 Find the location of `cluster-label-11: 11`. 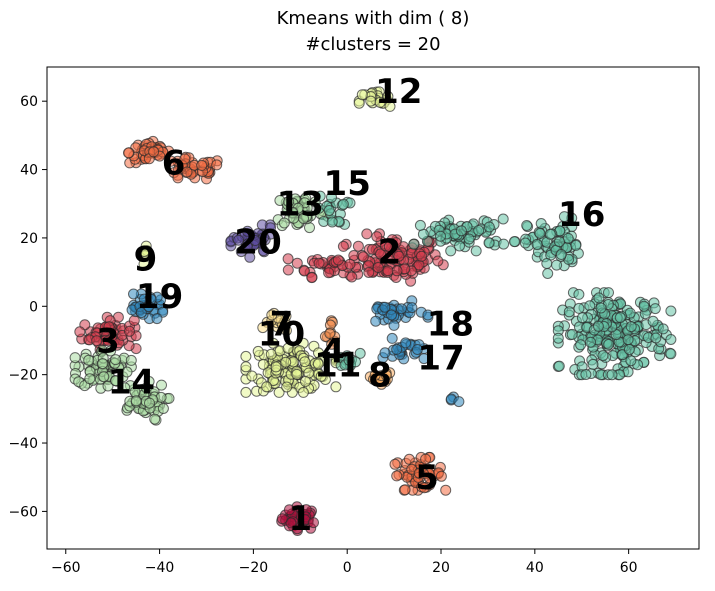

cluster-label-11: 11 is located at coordinates (337, 365).